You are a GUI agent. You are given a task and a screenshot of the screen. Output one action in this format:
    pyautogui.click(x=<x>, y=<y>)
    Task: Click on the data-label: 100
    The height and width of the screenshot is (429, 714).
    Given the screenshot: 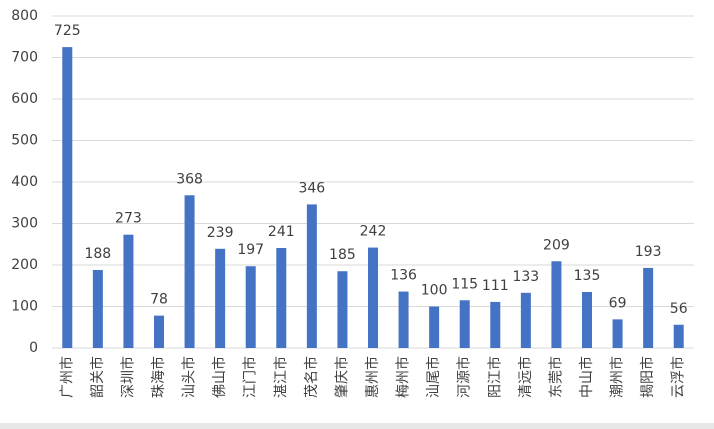 What is the action you would take?
    pyautogui.click(x=434, y=291)
    